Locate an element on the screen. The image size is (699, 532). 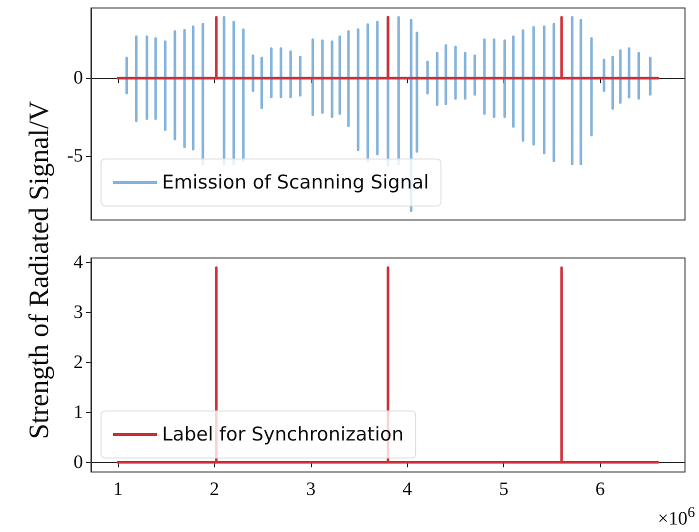
x-axis-title: ×10$^{6}$ is located at coordinates (676, 517).